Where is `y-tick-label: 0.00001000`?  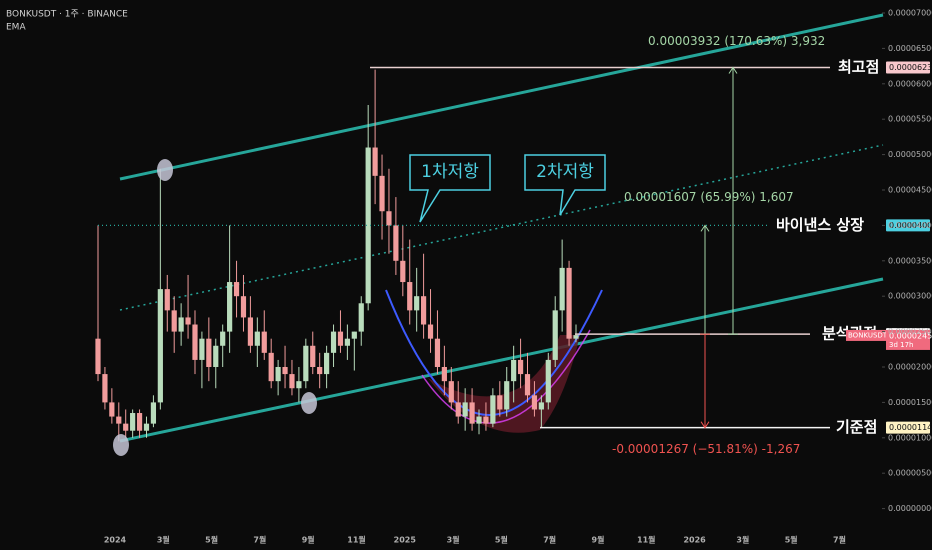
y-tick-label: 0.00001000 is located at coordinates (910, 437).